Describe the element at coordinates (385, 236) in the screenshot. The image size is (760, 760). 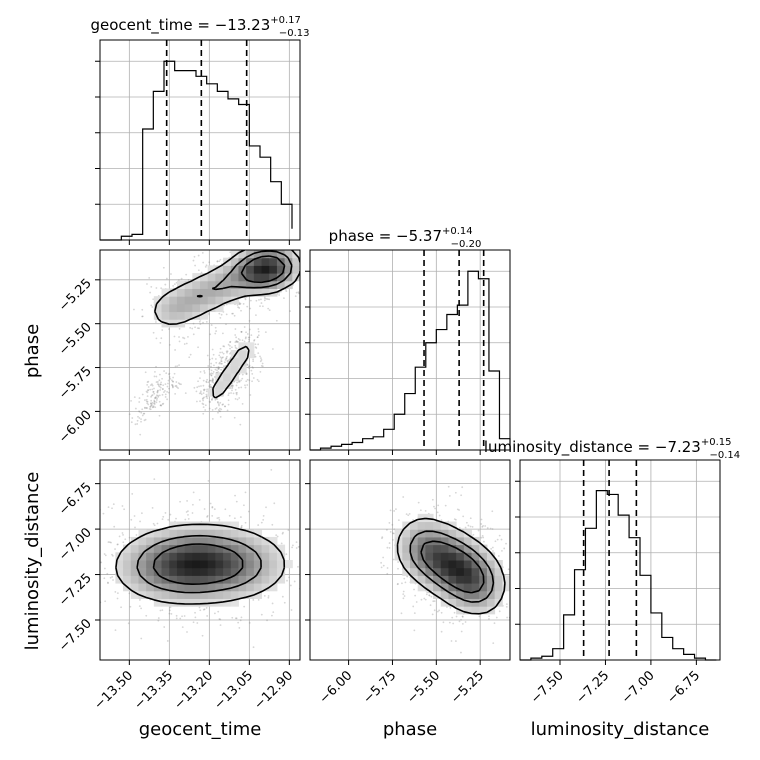
I see `title-phase-base: phase = −5.37` at that location.